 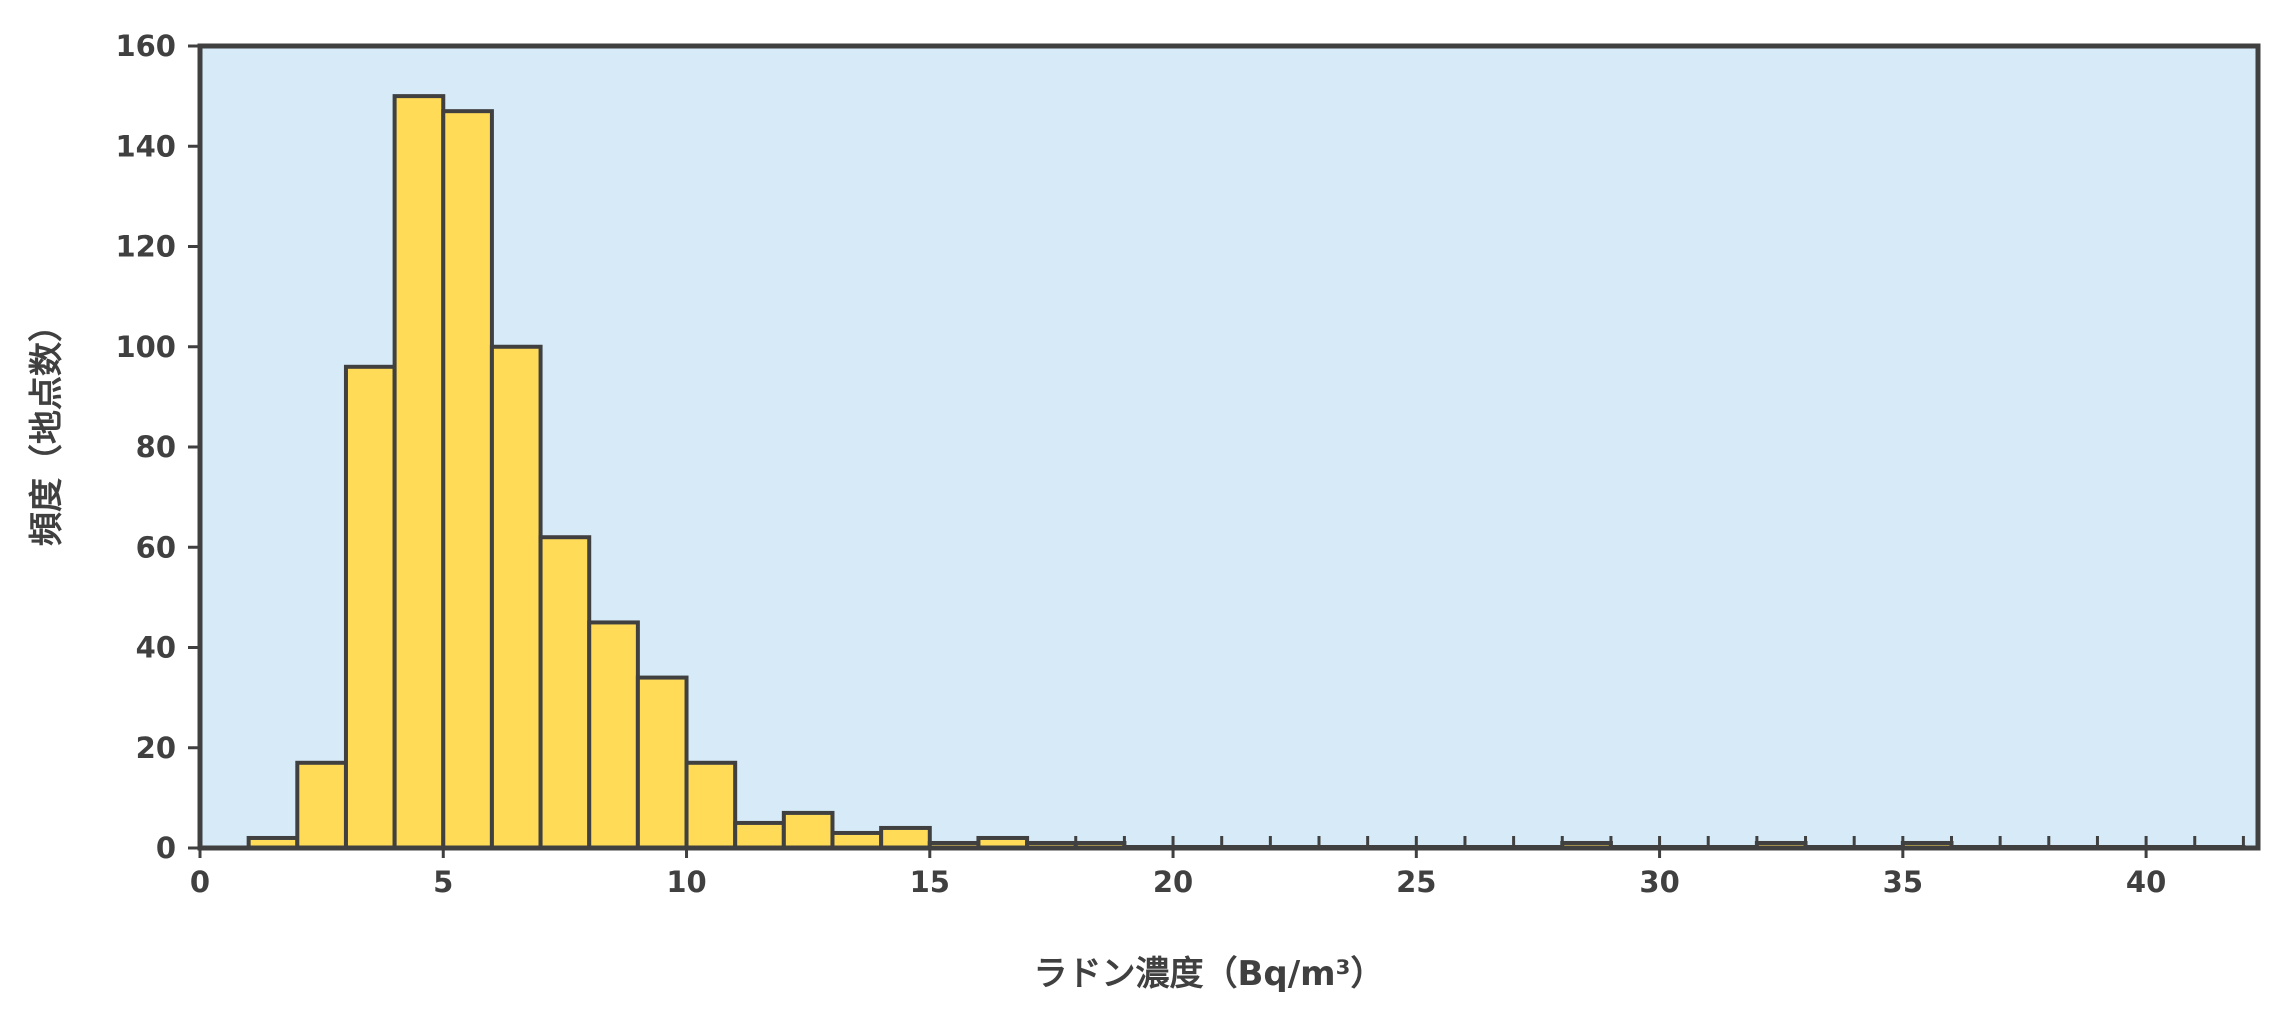 What do you see at coordinates (200, 882) in the screenshot?
I see `x-tick-label: 0` at bounding box center [200, 882].